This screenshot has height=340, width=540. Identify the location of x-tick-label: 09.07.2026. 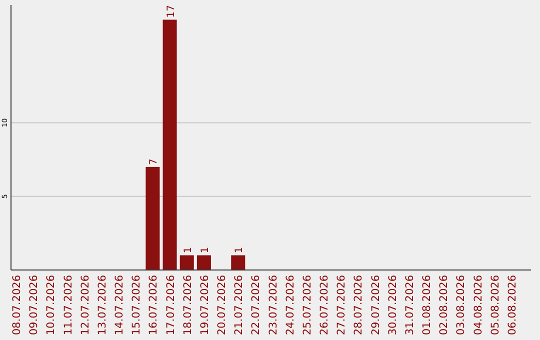
(34, 305).